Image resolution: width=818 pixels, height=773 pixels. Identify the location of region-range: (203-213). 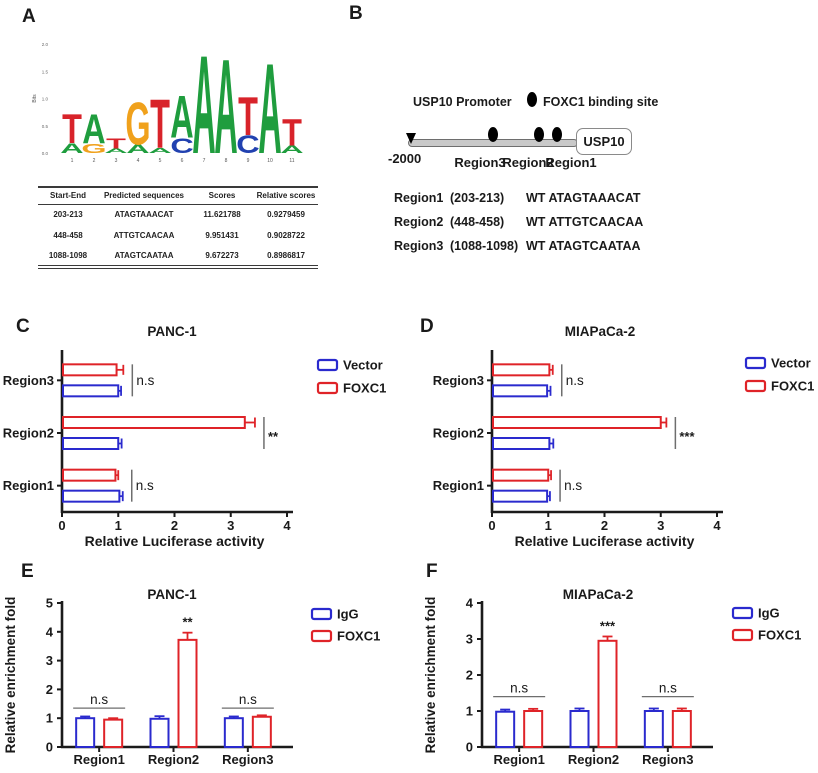
(477, 198).